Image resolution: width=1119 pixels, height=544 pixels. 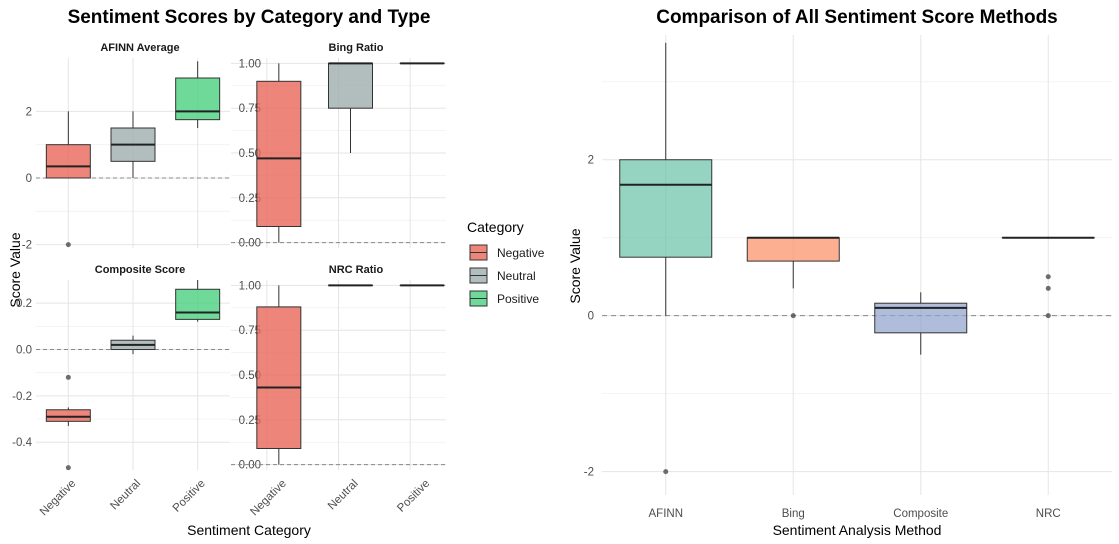 I want to click on panel-bing-ratio-neutral-box, so click(x=350, y=85).